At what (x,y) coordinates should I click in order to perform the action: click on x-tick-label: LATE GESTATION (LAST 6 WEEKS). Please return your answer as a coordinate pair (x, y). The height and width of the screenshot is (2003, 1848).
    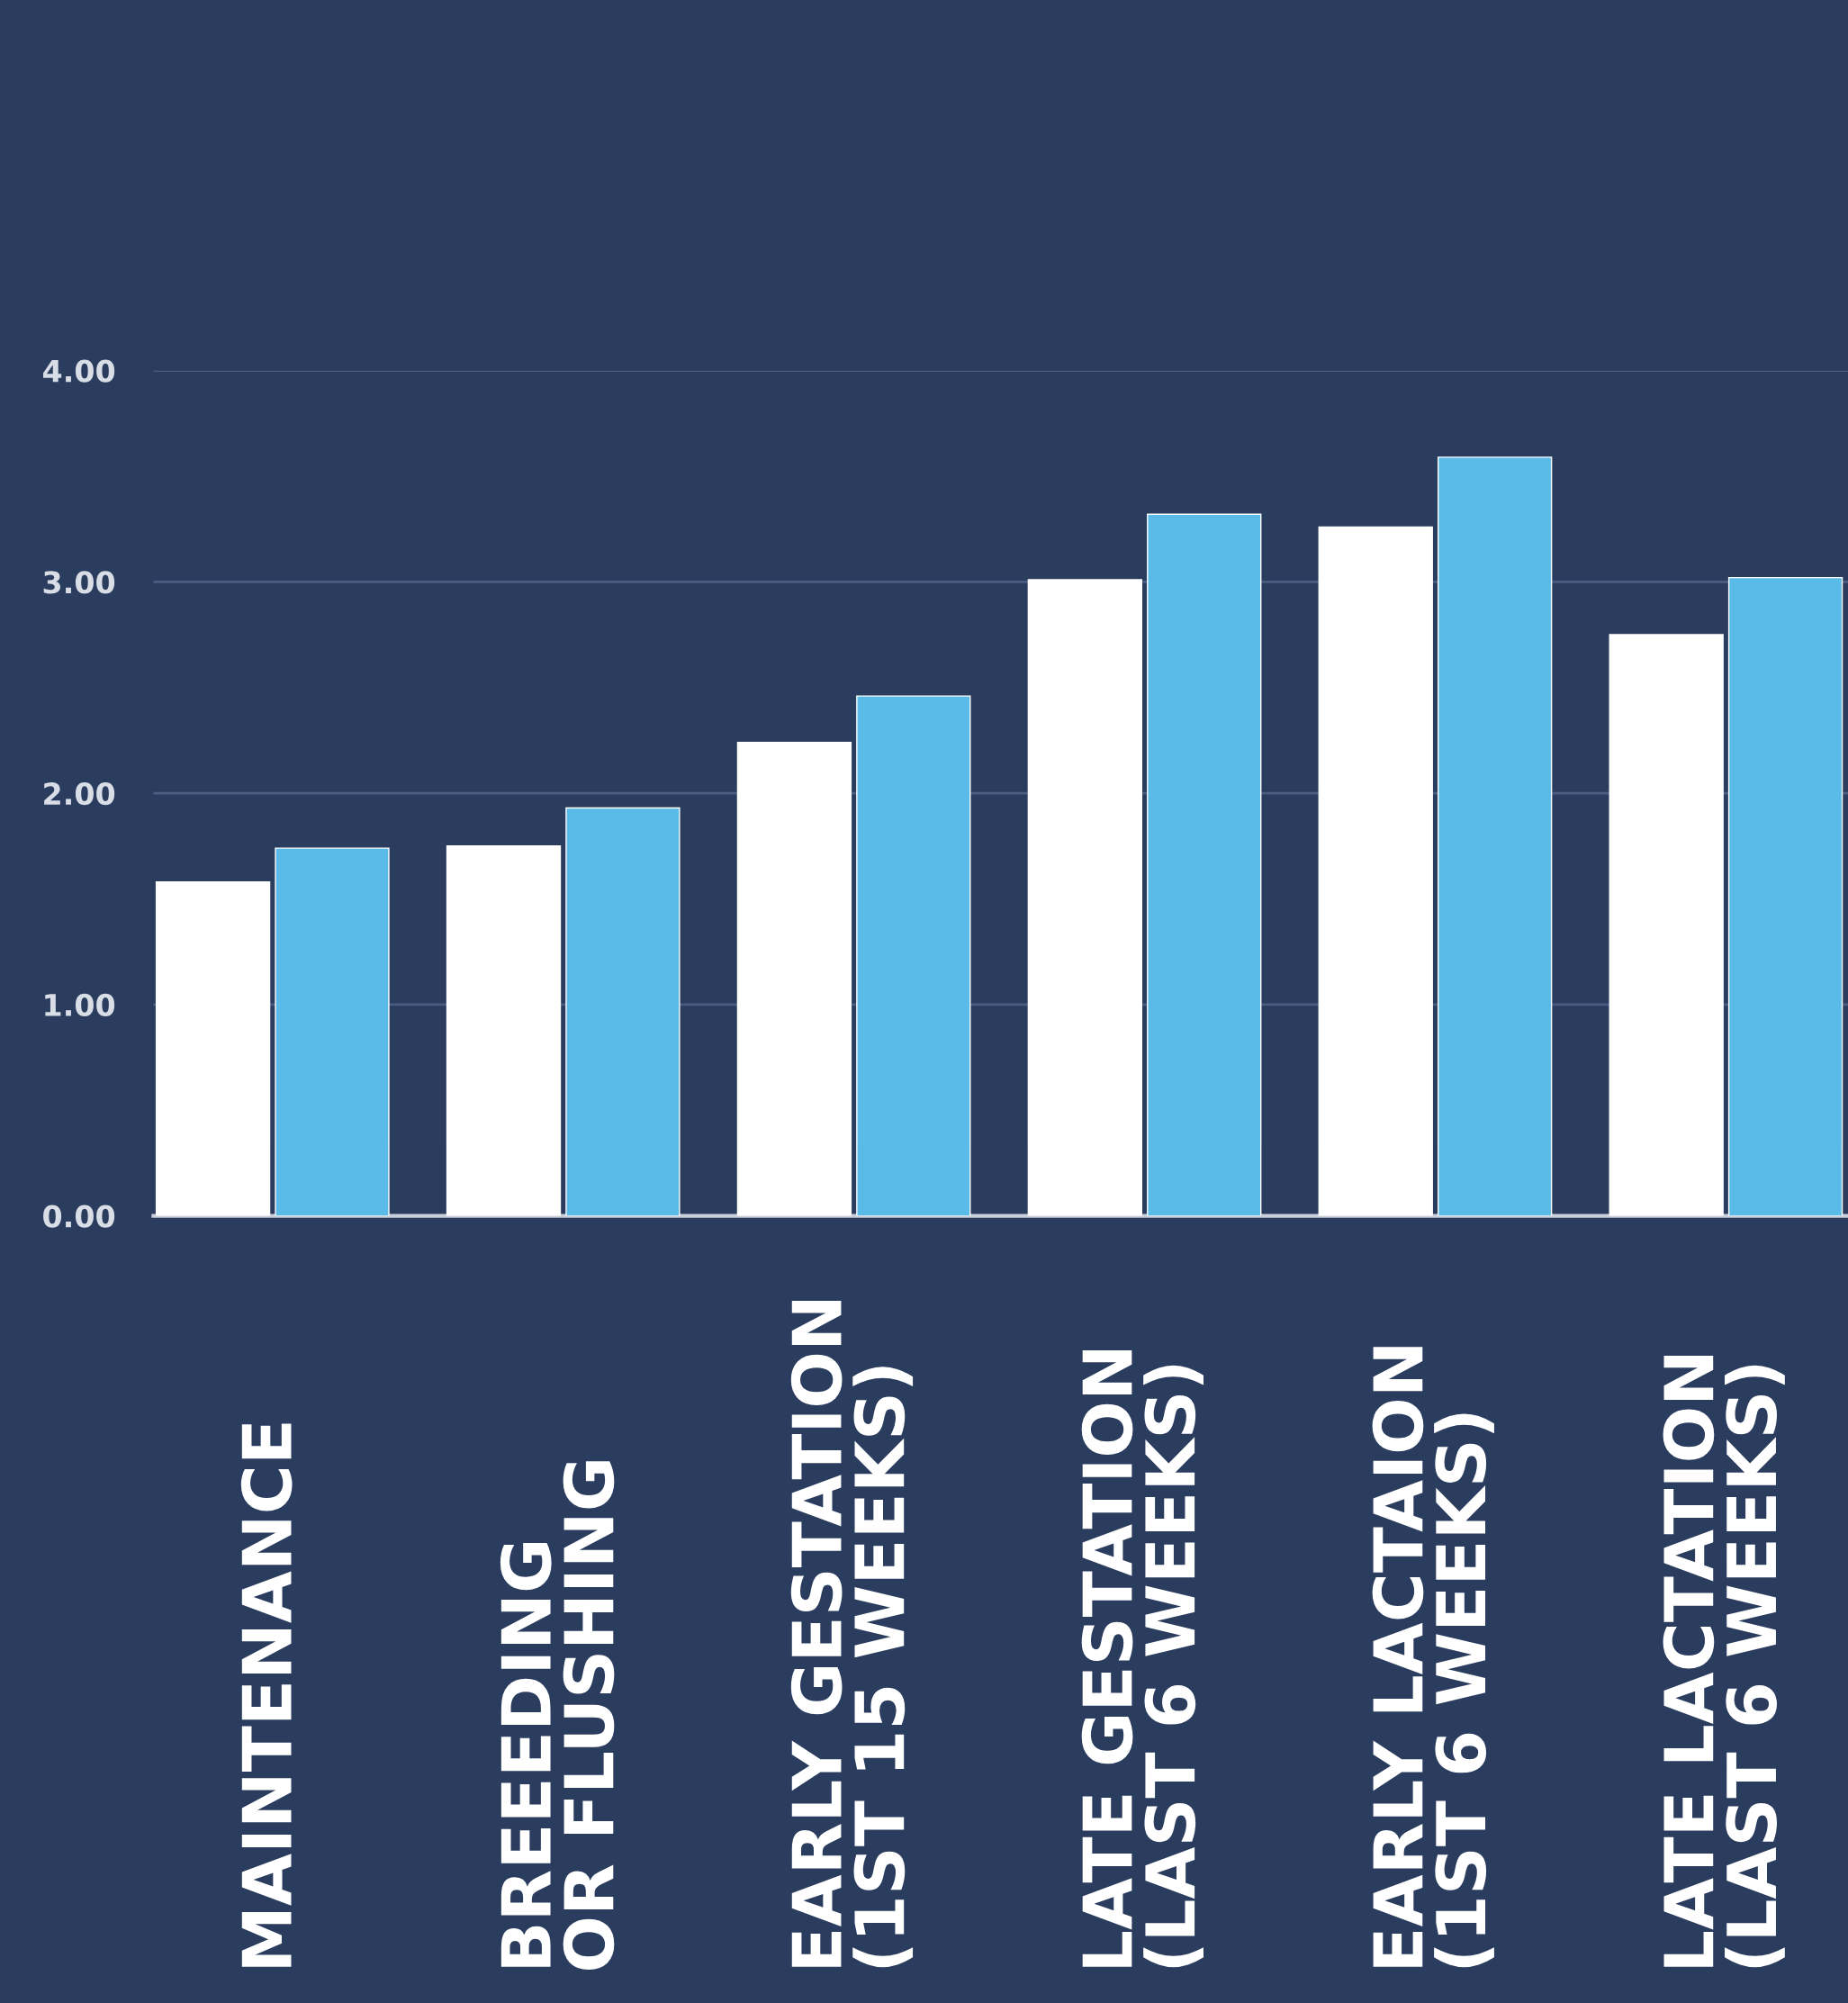
    Looking at the image, I should click on (1142, 1659).